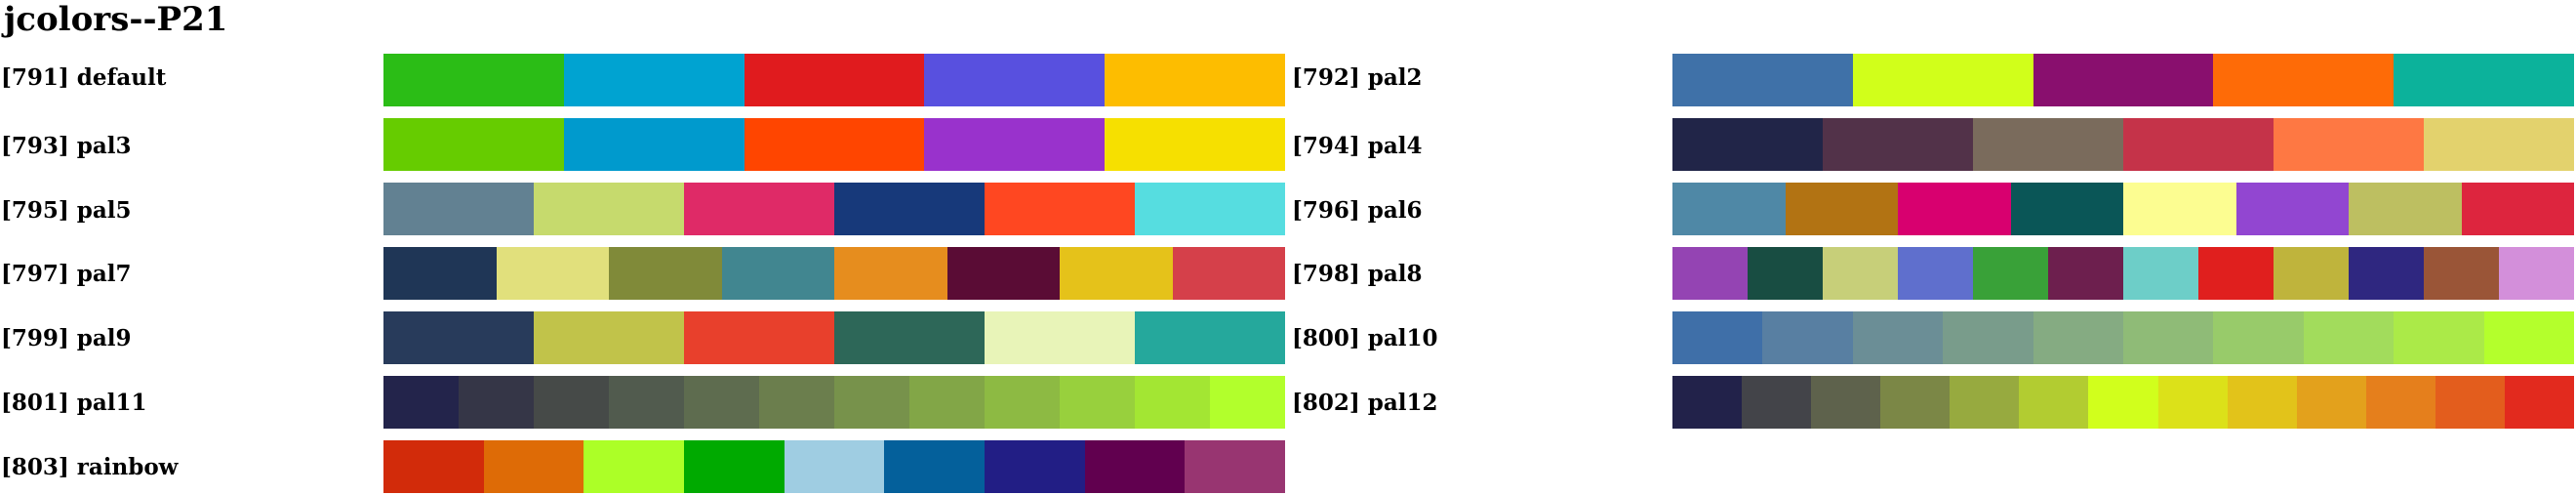 This screenshot has width=2576, height=495. Describe the element at coordinates (834, 144) in the screenshot. I see `palette-bar-pal3` at that location.